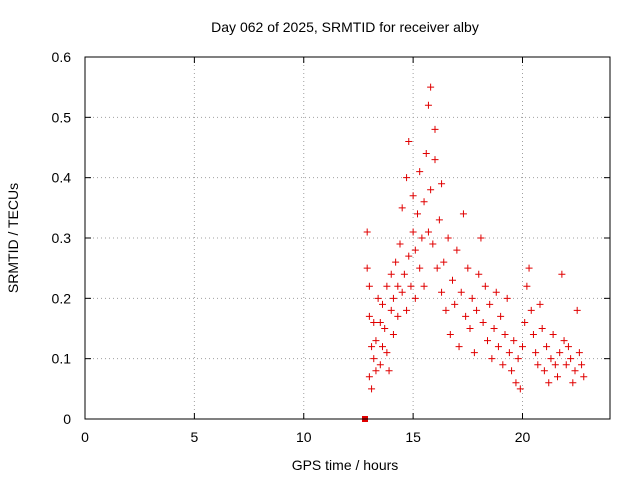 This screenshot has height=480, width=640. What do you see at coordinates (62, 178) in the screenshot?
I see `y-tick-label: 0.4` at bounding box center [62, 178].